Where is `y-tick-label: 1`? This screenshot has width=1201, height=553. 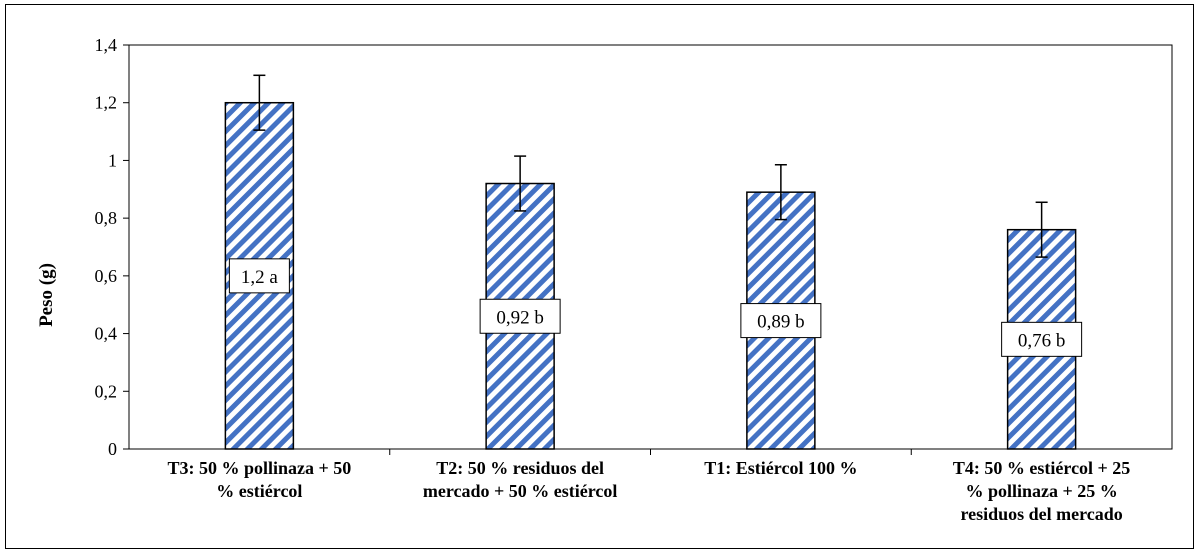 y-tick-label: 1 is located at coordinates (112, 160).